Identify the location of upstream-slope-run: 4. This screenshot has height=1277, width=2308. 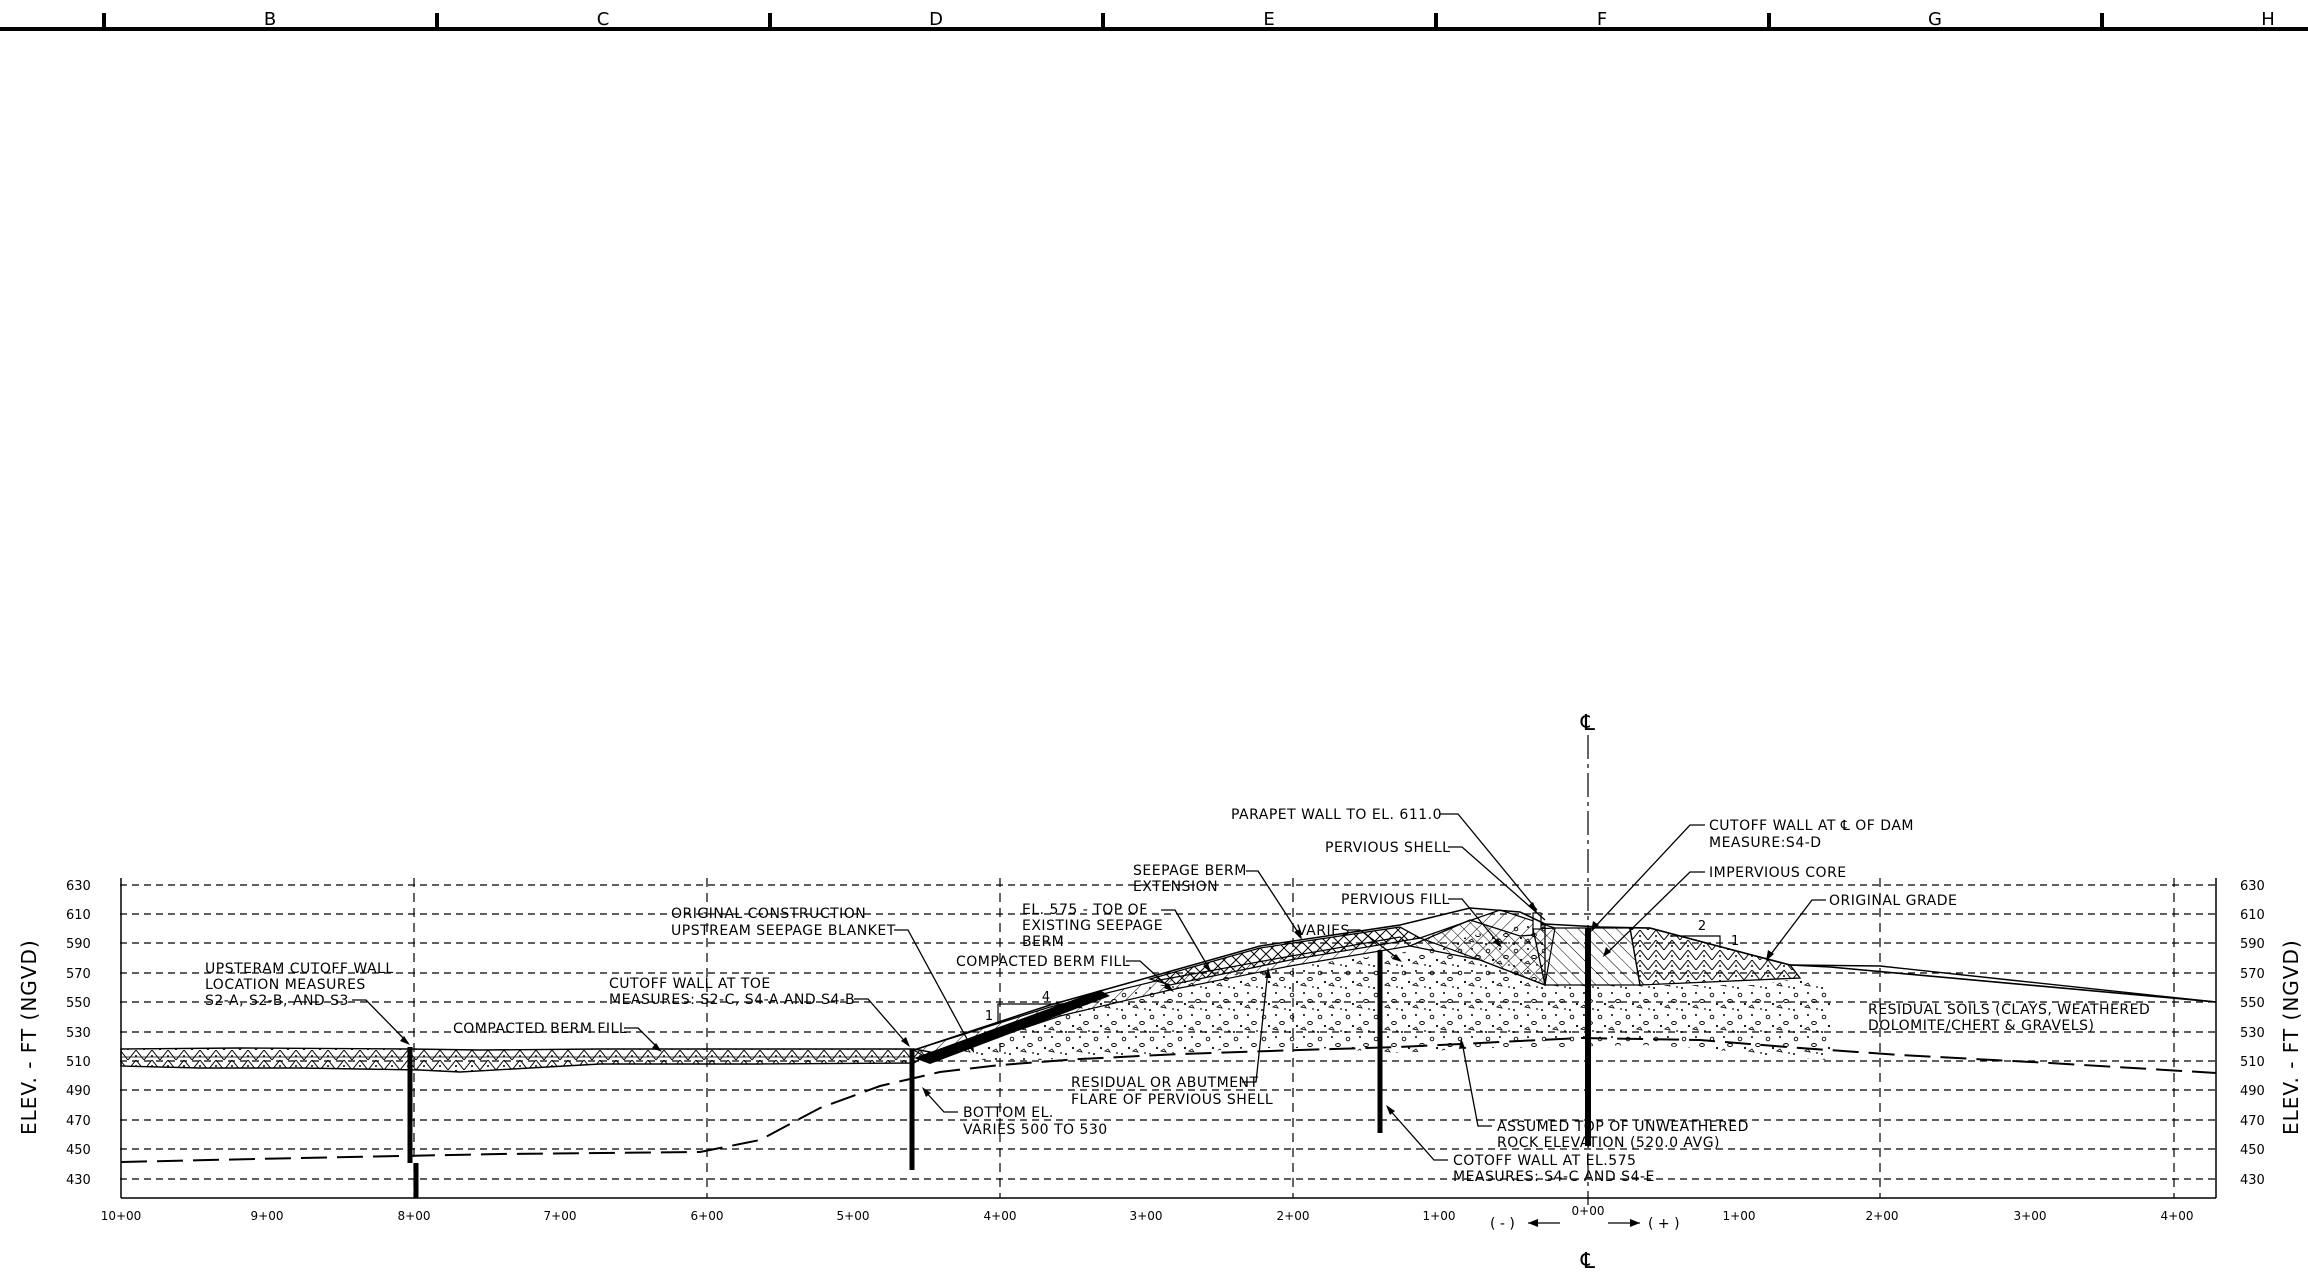
(1046, 997).